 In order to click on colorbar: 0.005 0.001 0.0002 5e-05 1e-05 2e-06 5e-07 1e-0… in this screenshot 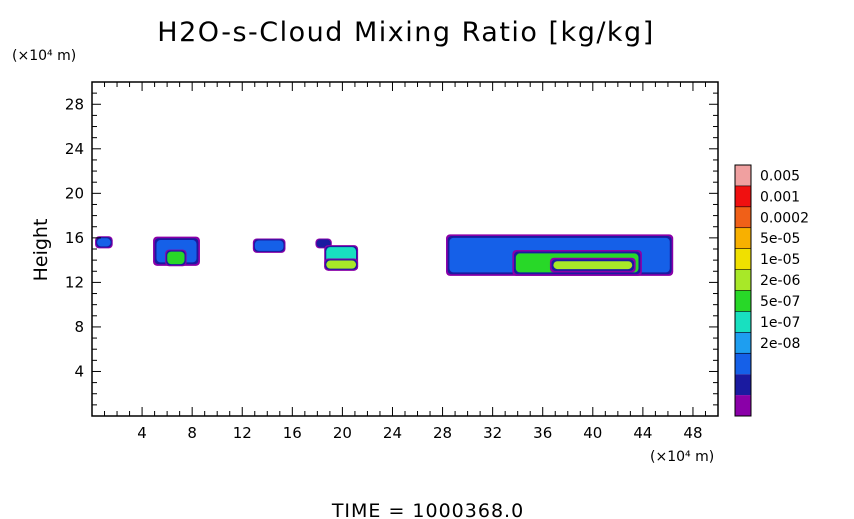, I will do `click(771, 290)`.